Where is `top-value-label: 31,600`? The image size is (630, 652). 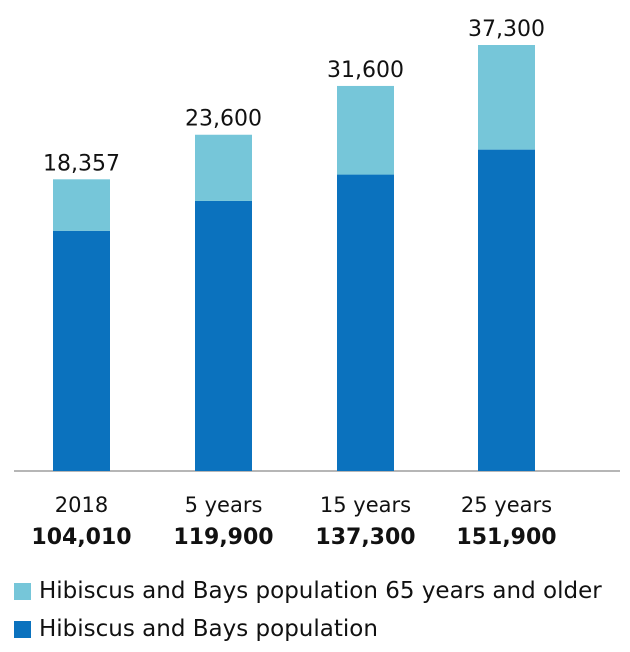
top-value-label: 31,600 is located at coordinates (365, 70).